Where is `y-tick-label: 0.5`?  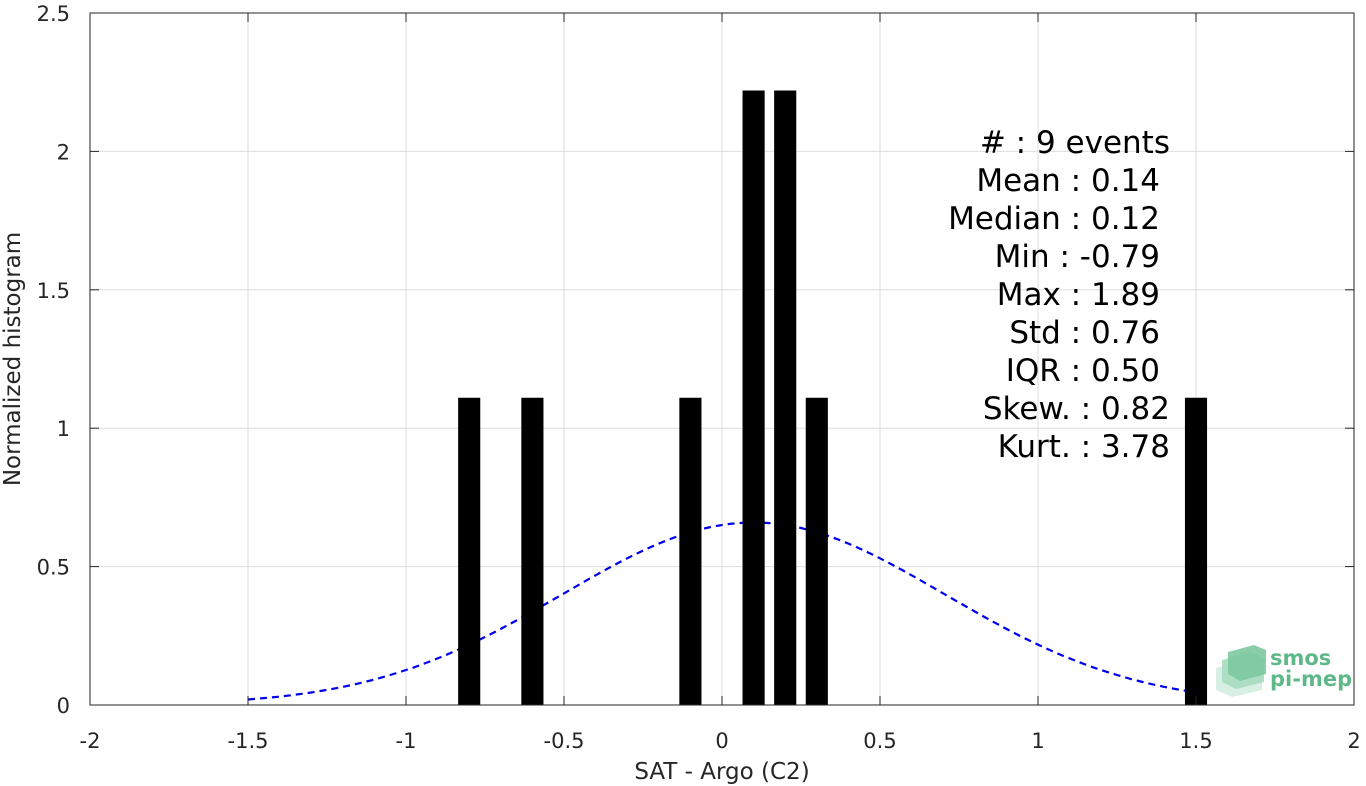 y-tick-label: 0.5 is located at coordinates (53, 568).